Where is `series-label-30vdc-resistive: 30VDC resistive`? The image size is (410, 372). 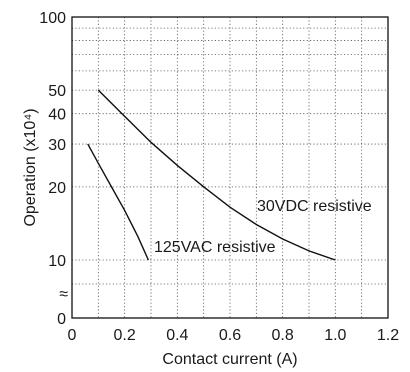 series-label-30vdc-resistive: 30VDC resistive is located at coordinates (314, 206).